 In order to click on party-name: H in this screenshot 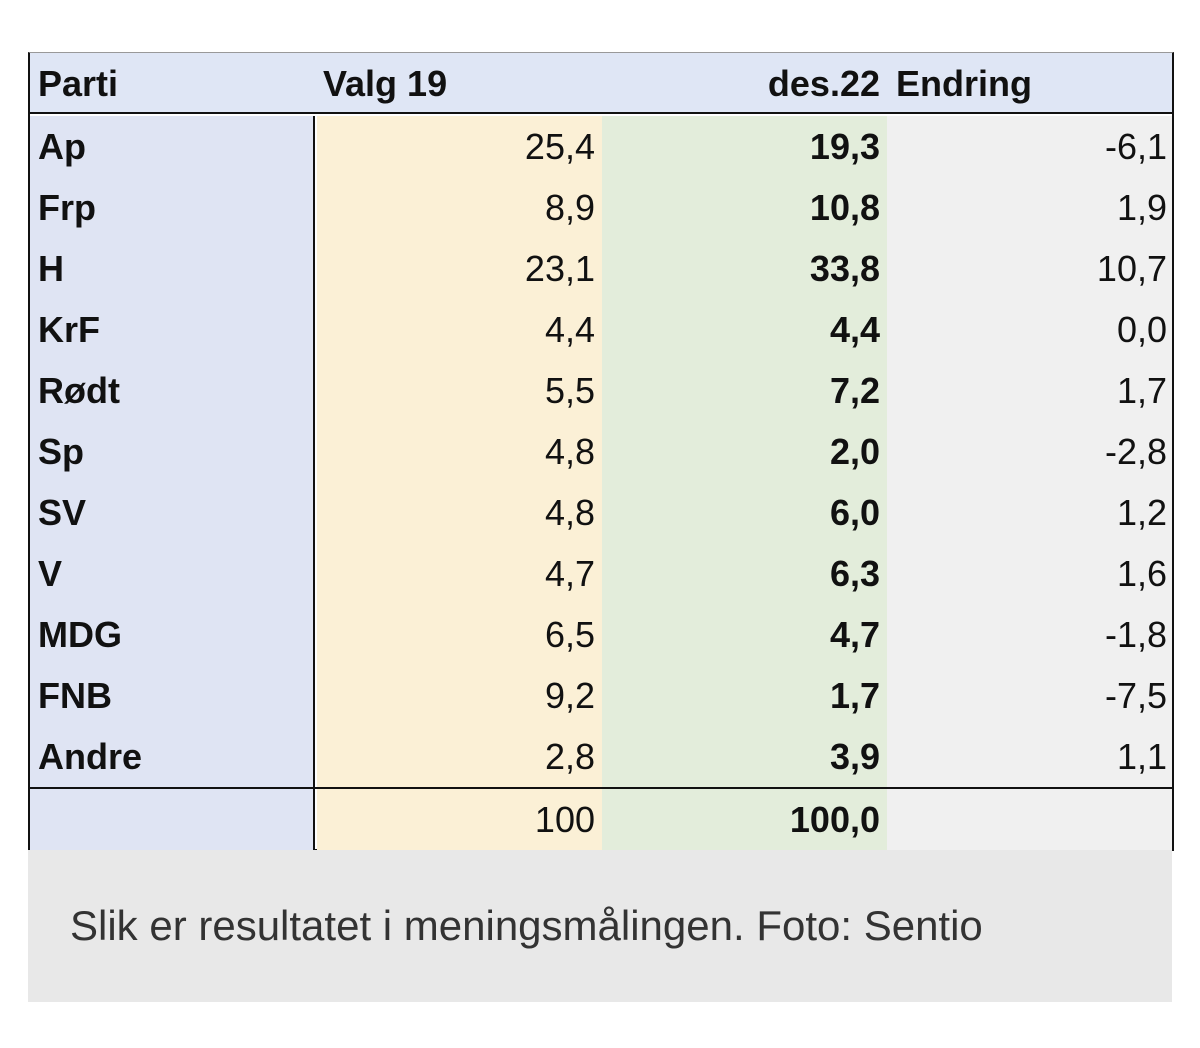, I will do `click(51, 268)`.